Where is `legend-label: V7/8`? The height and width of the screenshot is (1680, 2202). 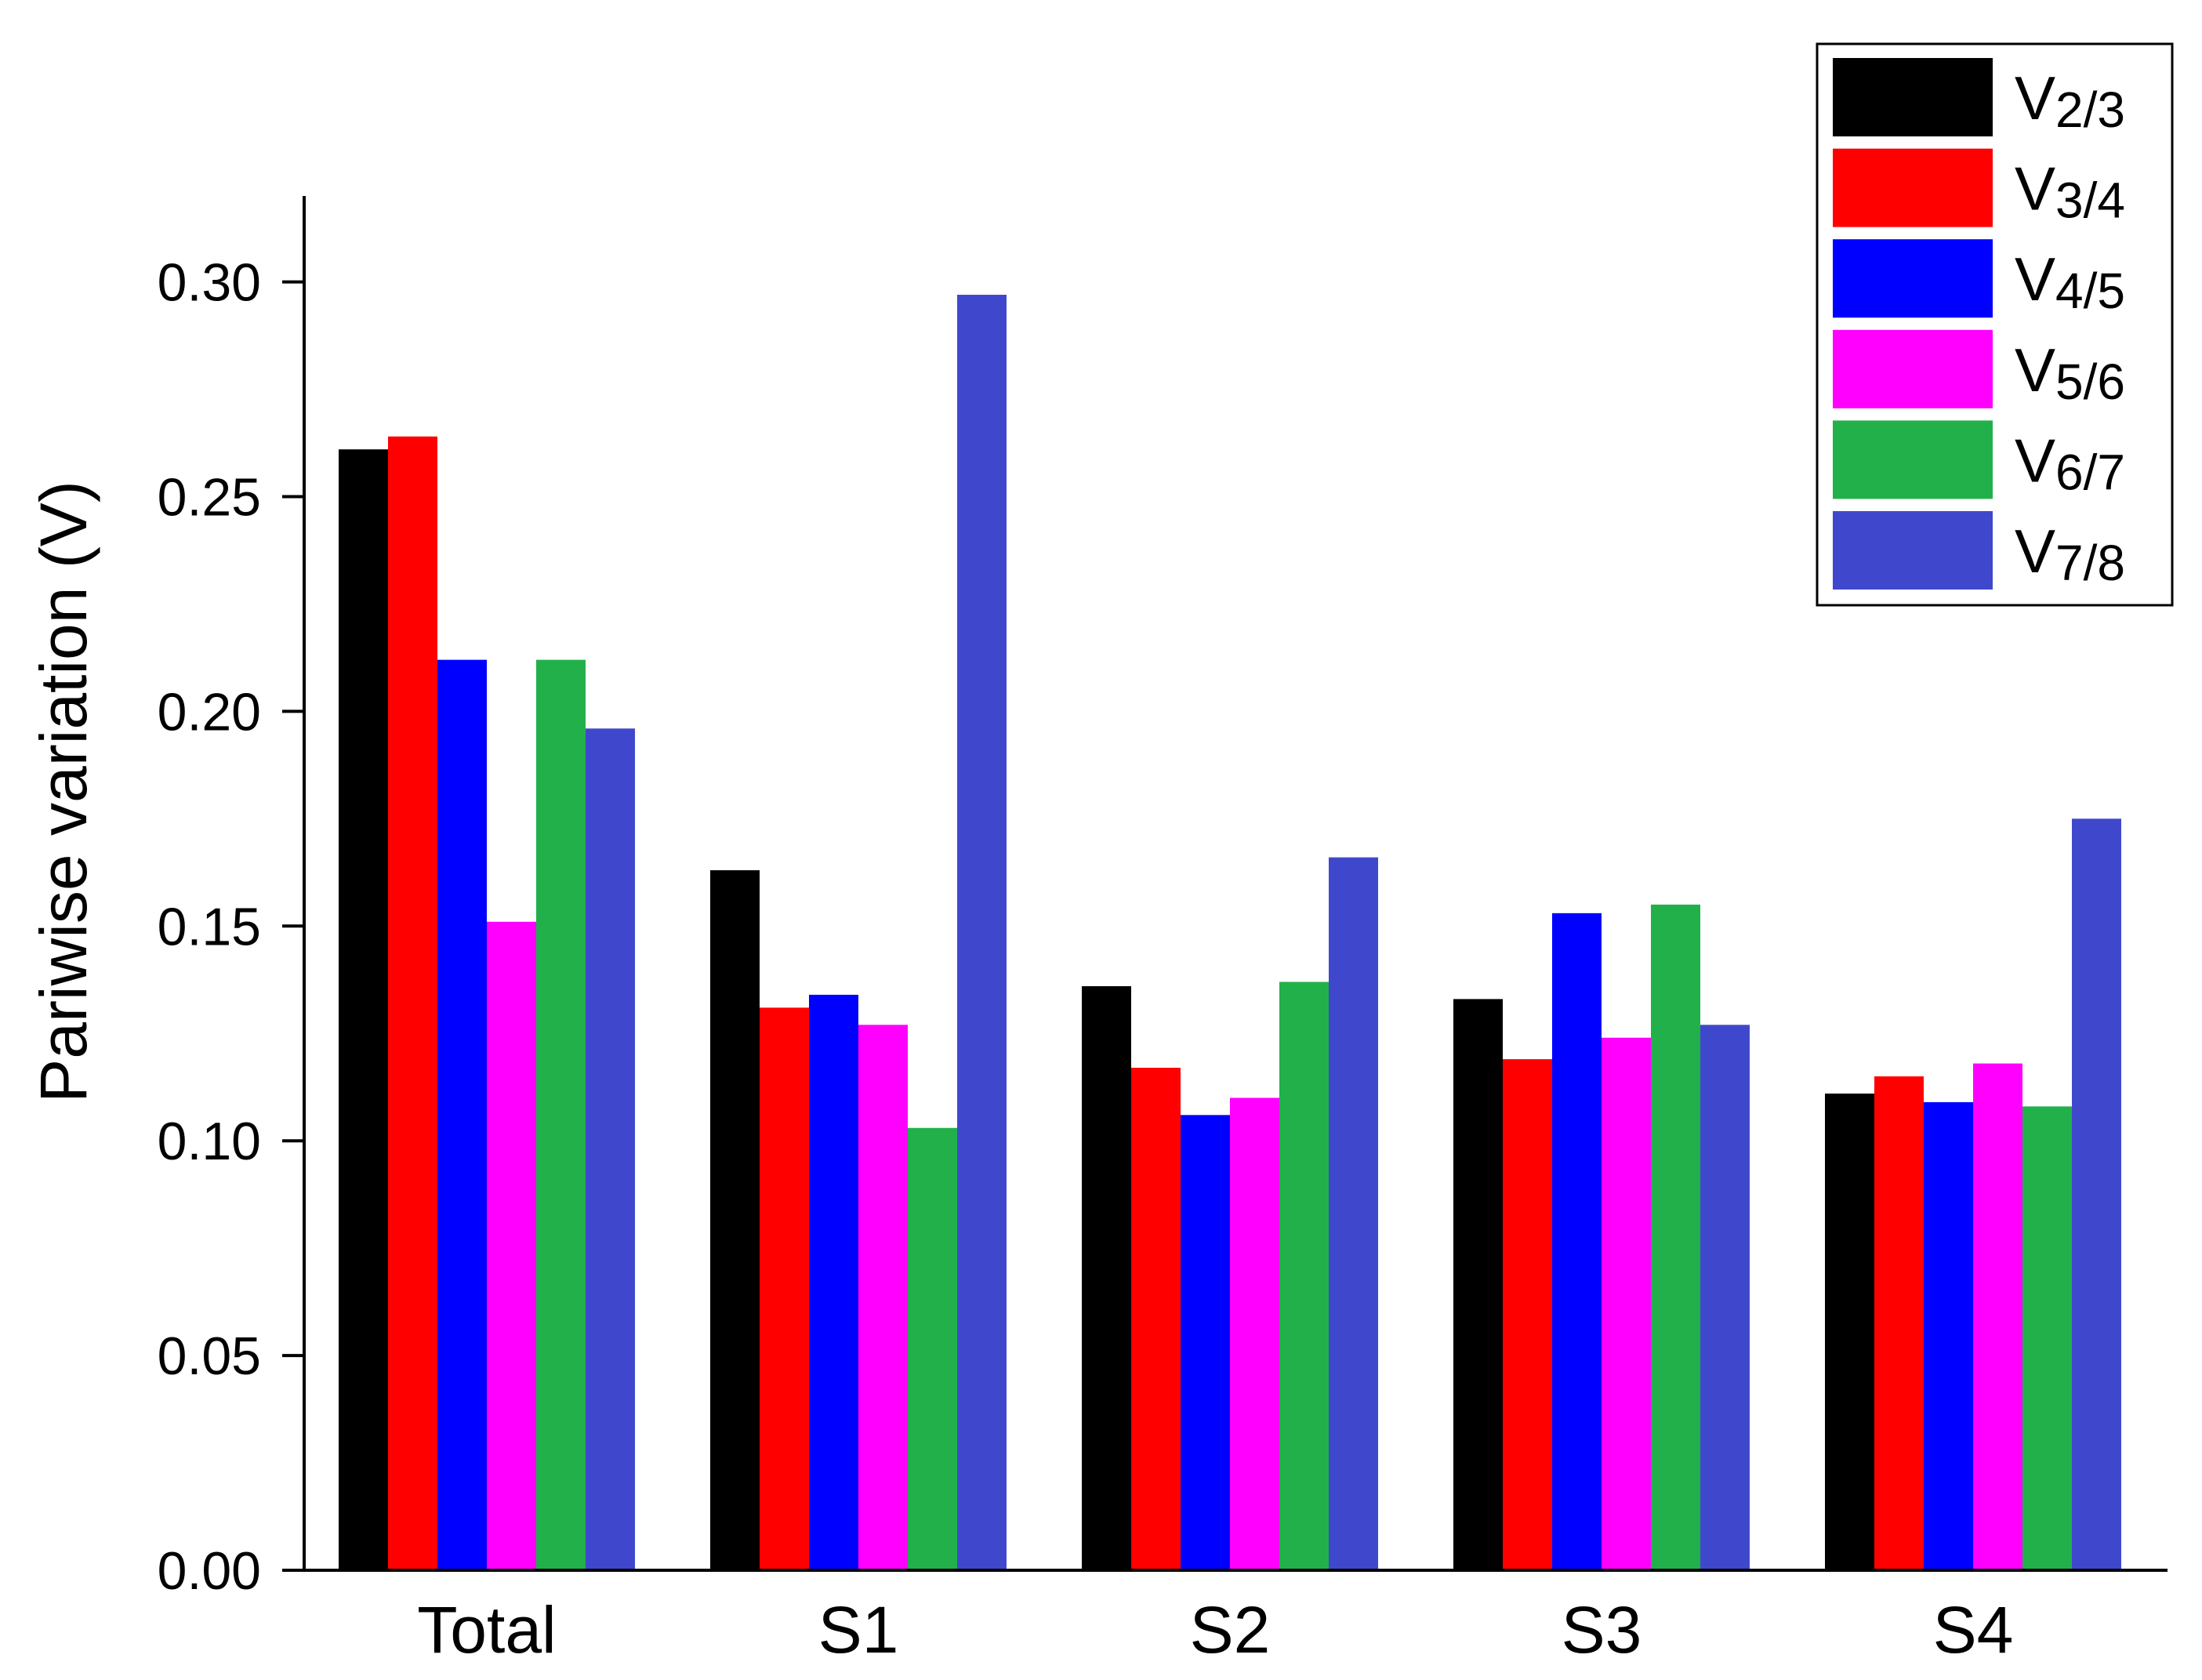
legend-label: V7/8 is located at coordinates (2070, 554).